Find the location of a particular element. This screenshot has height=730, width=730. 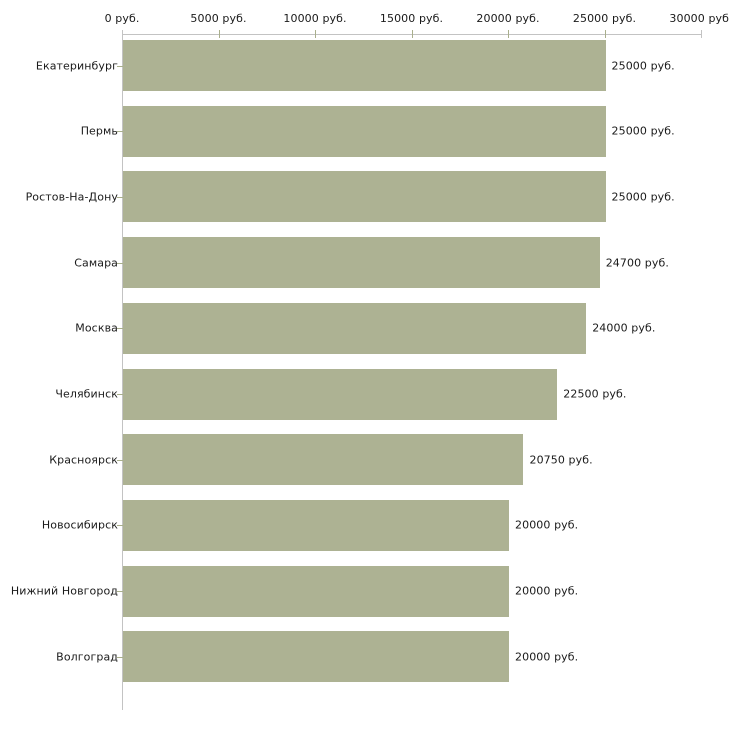

bar-value-label: 22500 руб. is located at coordinates (595, 394).